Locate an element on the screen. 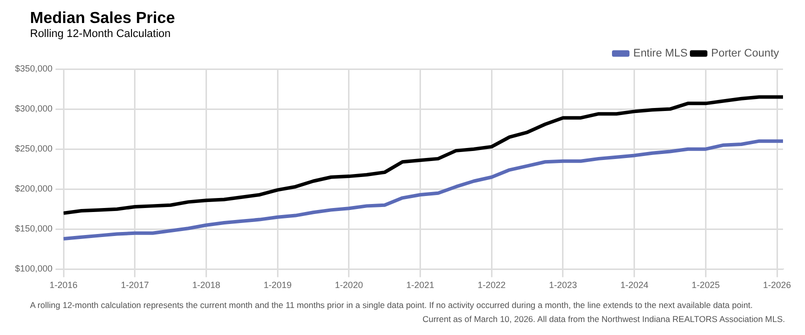 The image size is (805, 335). chart-subtitle: Rolling 12-Month Calculation is located at coordinates (101, 34).